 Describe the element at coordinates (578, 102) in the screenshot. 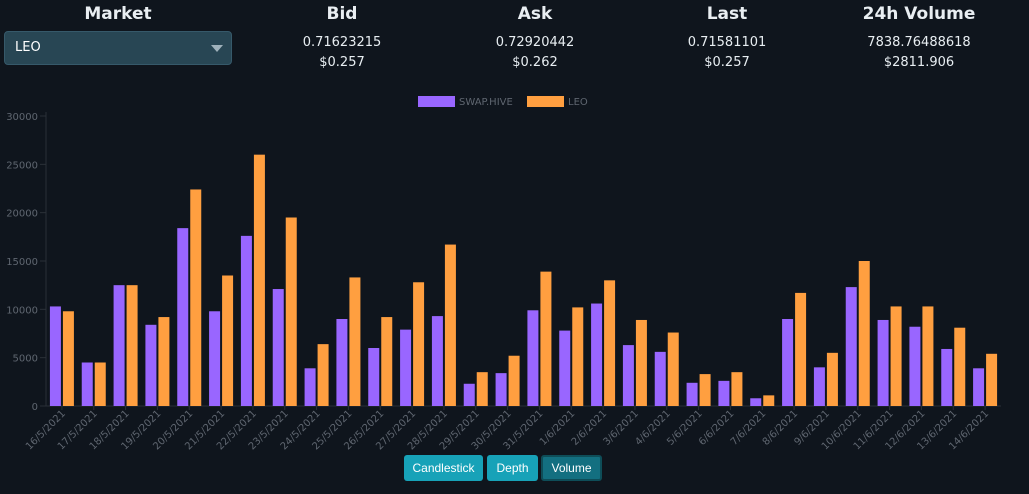

I see `legend-label-leo: LEO` at that location.